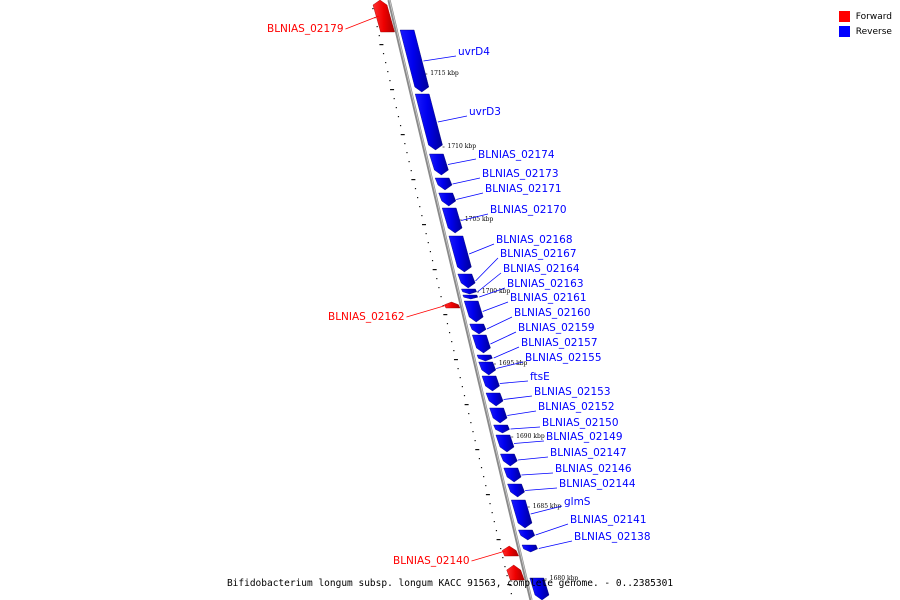 This screenshot has height=600, width=900. Describe the element at coordinates (515, 572) in the screenshot. I see `gene-block-partial-forward` at that location.